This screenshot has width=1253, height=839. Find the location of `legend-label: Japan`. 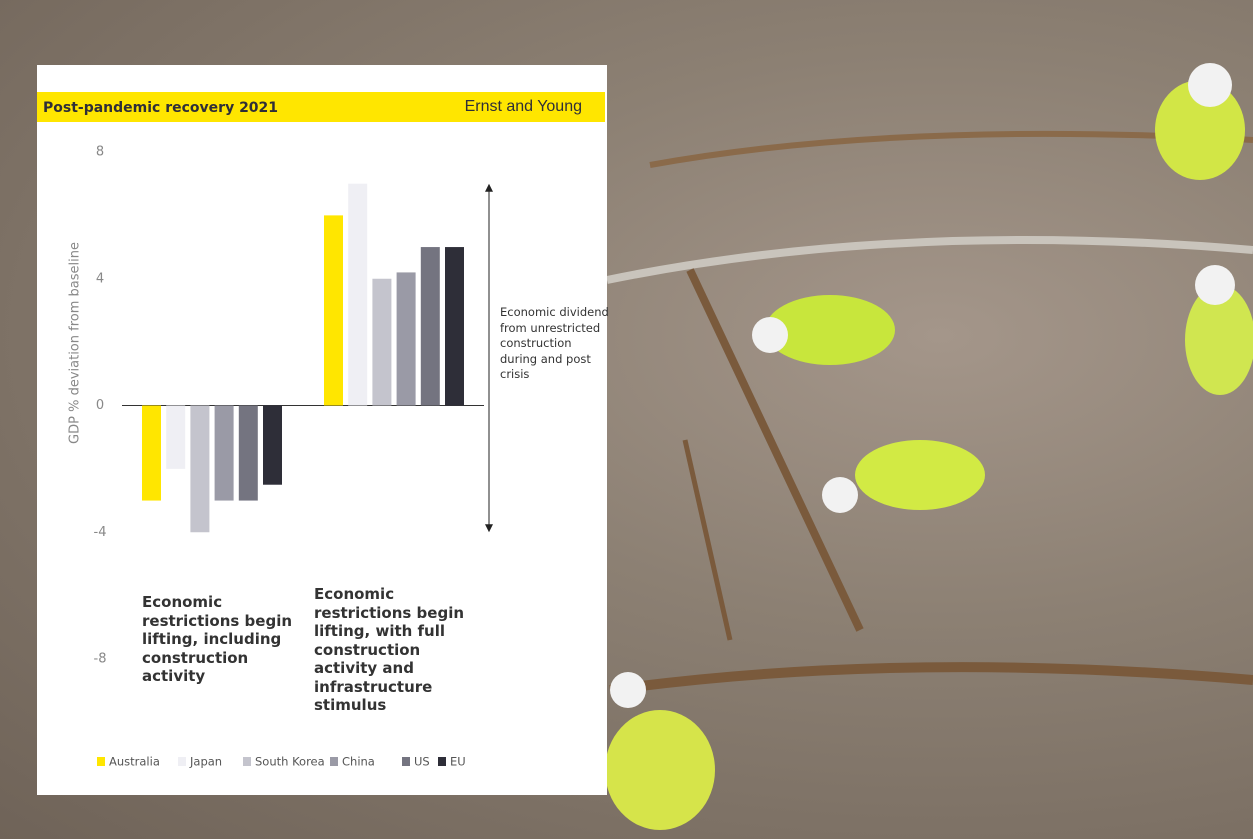

legend-label: Japan is located at coordinates (205, 762).